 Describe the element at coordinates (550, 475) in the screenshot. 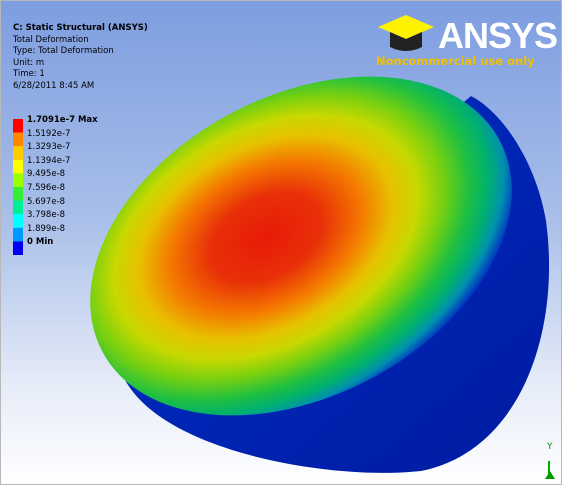

I see `triad-arrow` at that location.